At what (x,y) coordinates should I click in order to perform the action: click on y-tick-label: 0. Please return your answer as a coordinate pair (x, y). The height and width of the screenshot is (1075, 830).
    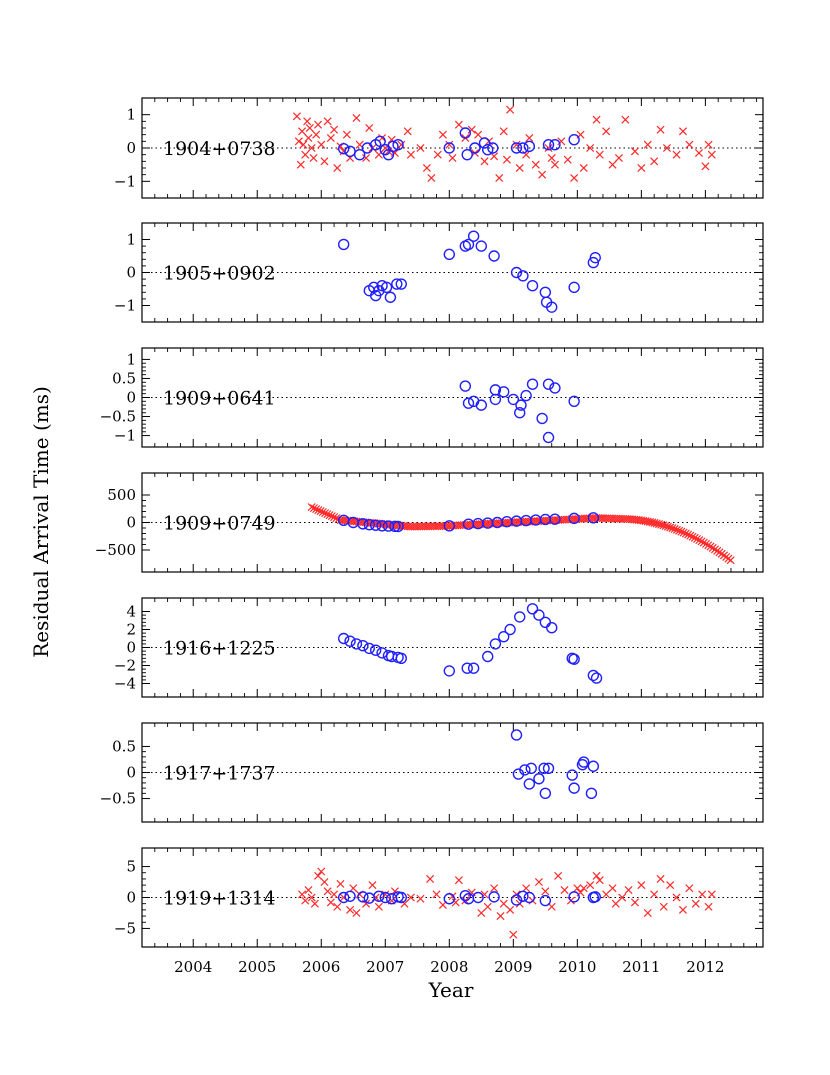
    Looking at the image, I should click on (131, 648).